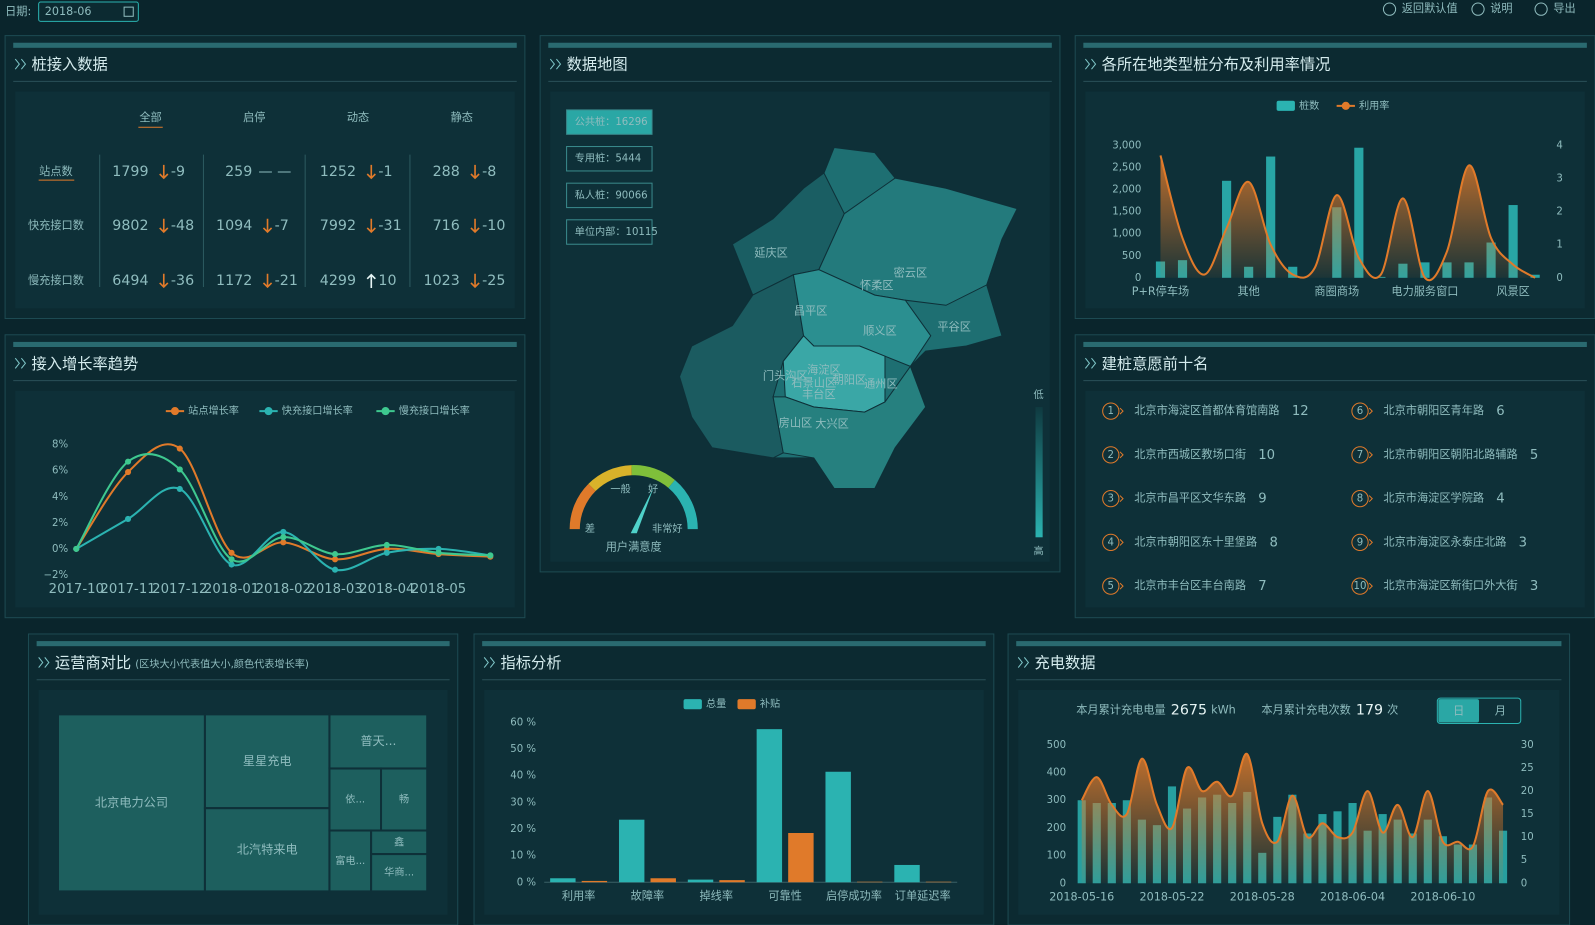 This screenshot has height=925, width=1595. I want to click on header-action: 导出, so click(1555, 8).